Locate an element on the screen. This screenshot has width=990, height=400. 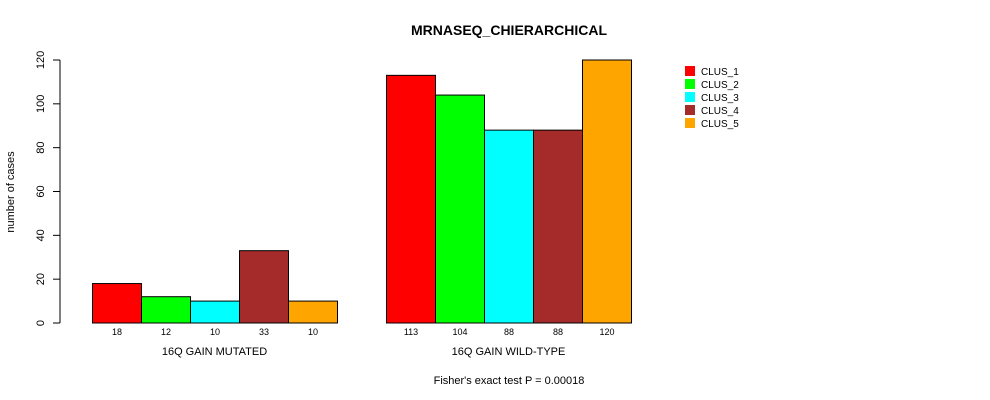
bar-count-label: 33 is located at coordinates (264, 332).